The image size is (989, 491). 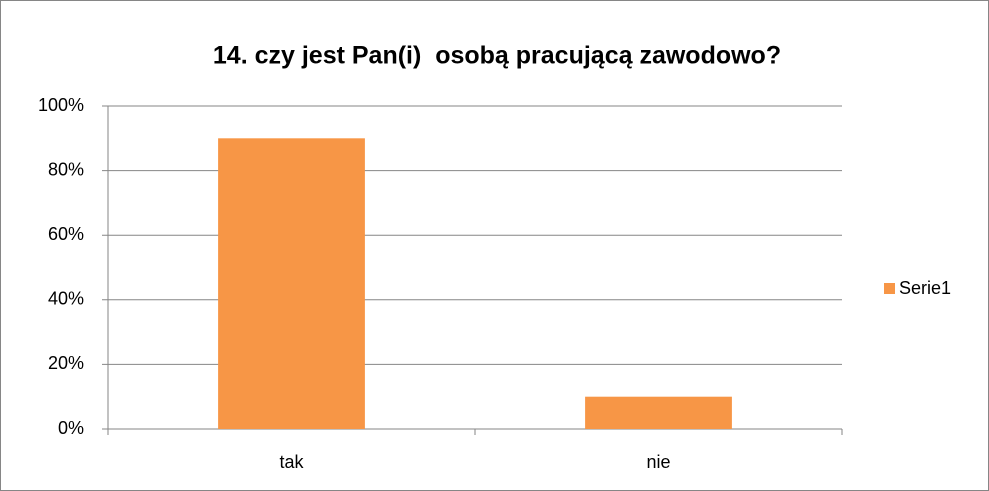 I want to click on x-tick-label: nie, so click(x=658, y=462).